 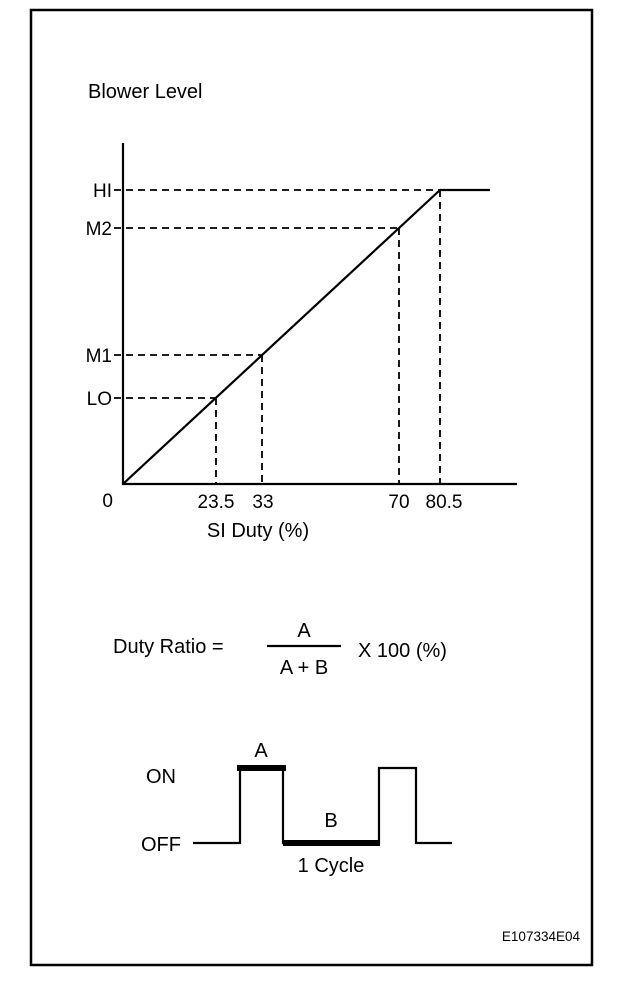 What do you see at coordinates (168, 647) in the screenshot?
I see `formula-prefix: Duty Ratio =` at bounding box center [168, 647].